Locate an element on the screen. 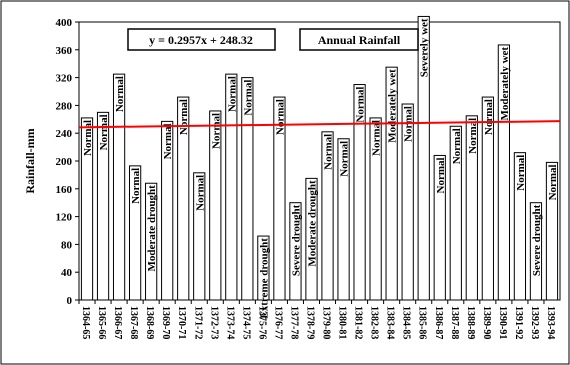  x-tick-label: 1391-92 is located at coordinates (518, 322).